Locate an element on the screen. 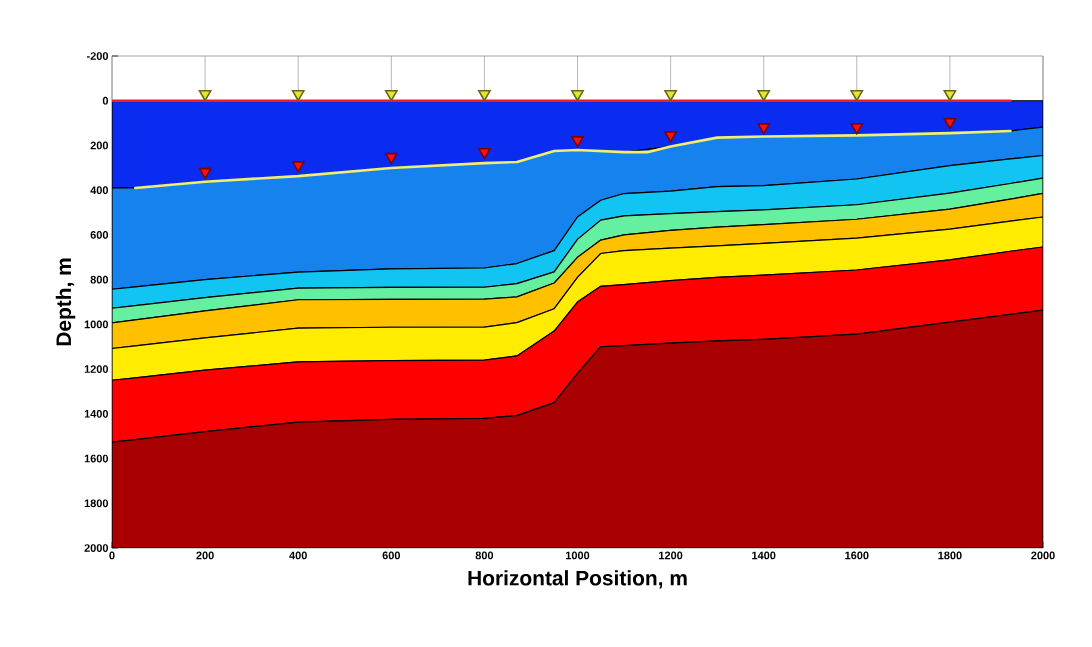  y-tick-label: 0 is located at coordinates (105, 100).